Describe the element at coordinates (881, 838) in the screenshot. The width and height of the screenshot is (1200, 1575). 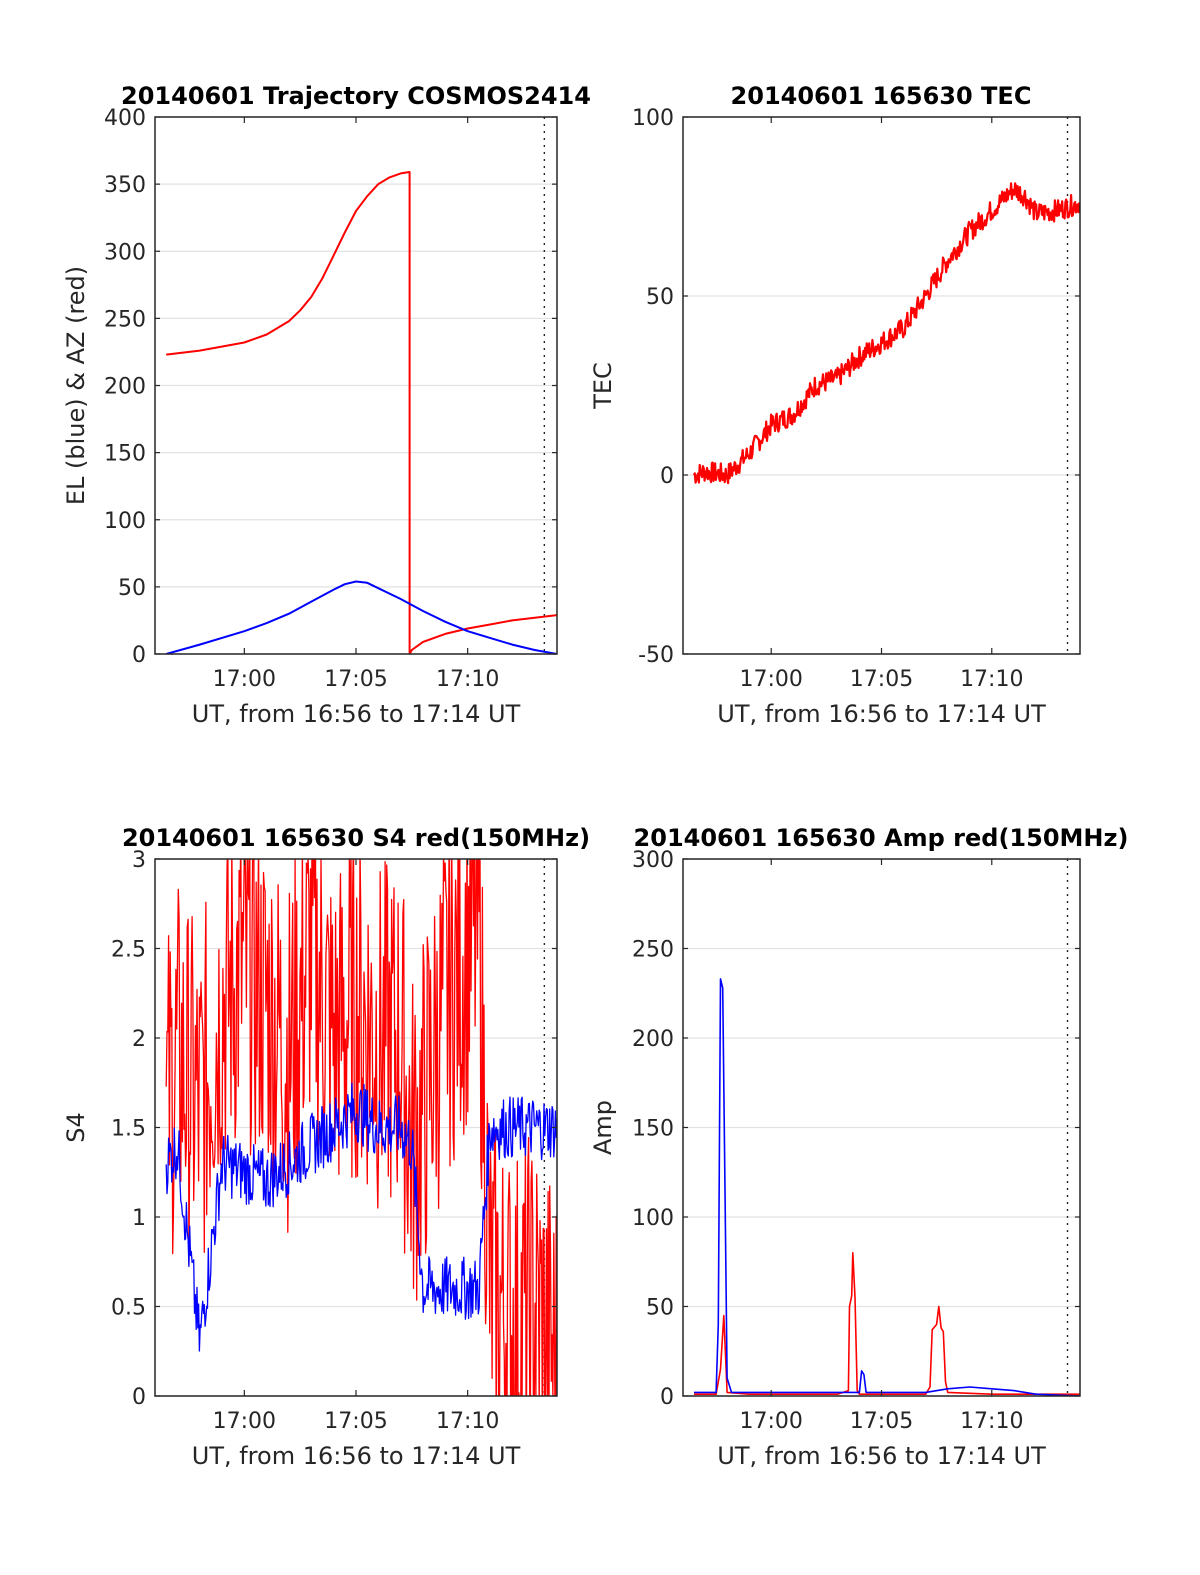
I see `chart-title: 20140601 165630 Amp red(150MHz)` at that location.